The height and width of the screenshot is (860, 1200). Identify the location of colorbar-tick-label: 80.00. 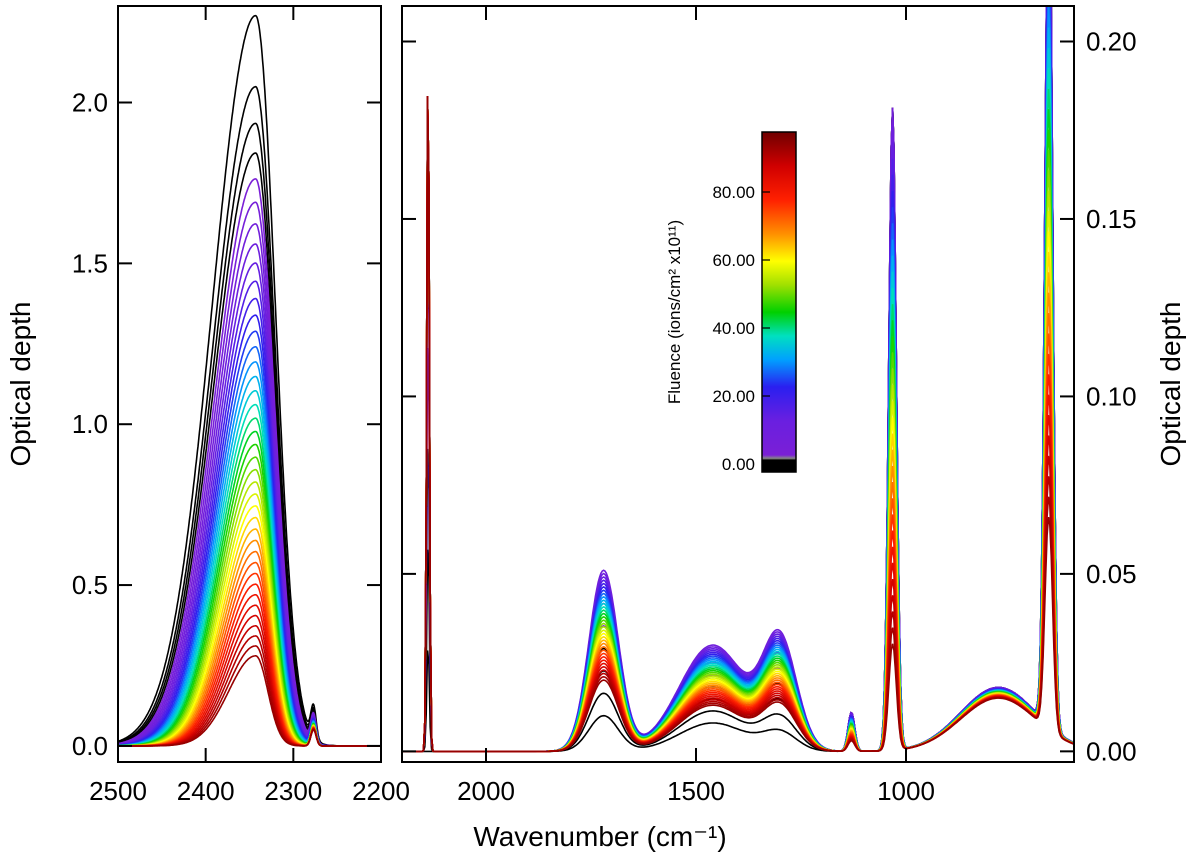
(733, 192).